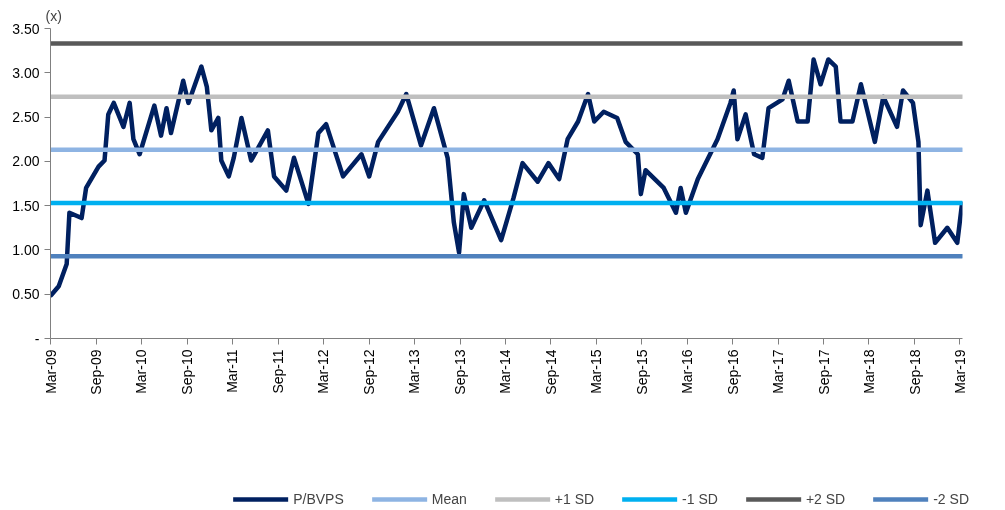 The height and width of the screenshot is (510, 1005). Describe the element at coordinates (37, 338) in the screenshot. I see `y-tick-label: -` at that location.